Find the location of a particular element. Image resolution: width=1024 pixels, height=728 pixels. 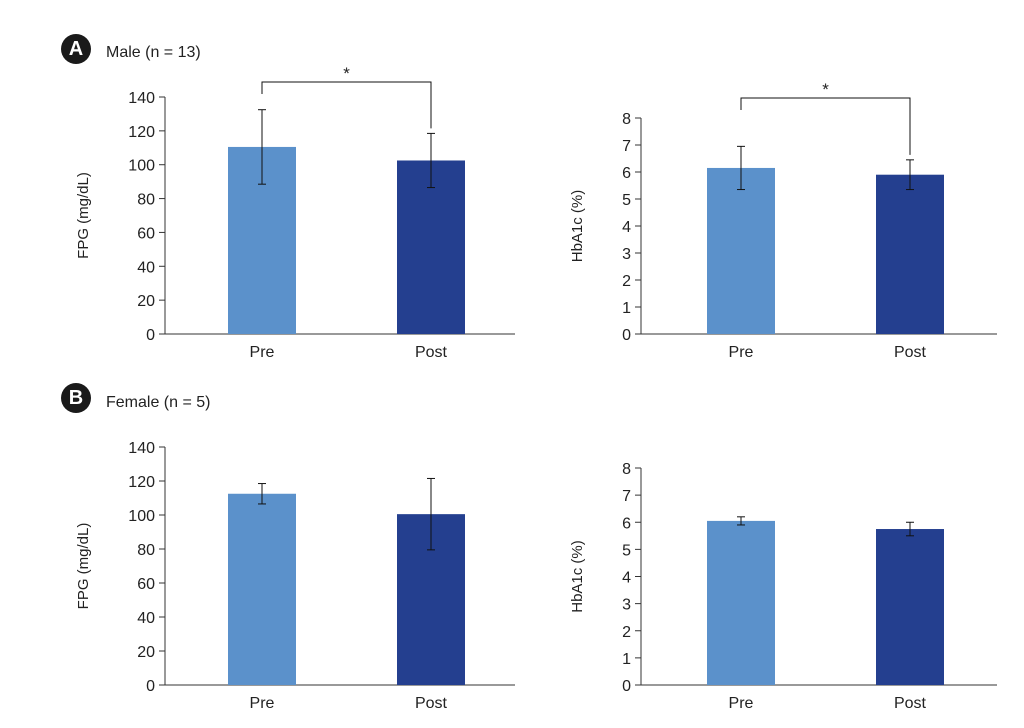

chart-4-y-tick-label: 2 is located at coordinates (626, 632).